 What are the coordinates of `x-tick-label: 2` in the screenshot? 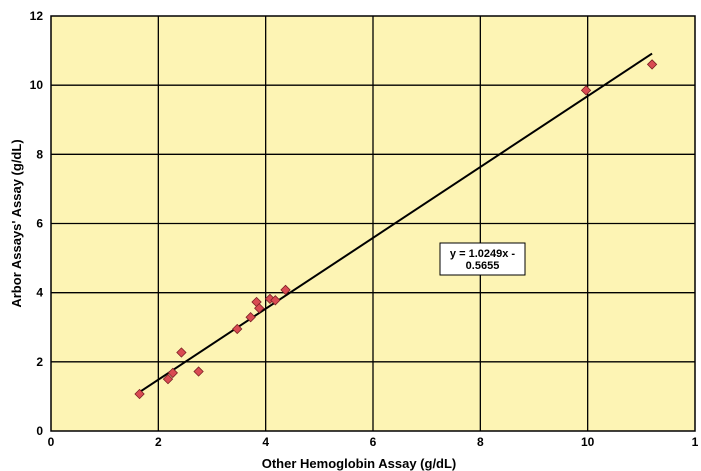 It's located at (158, 442).